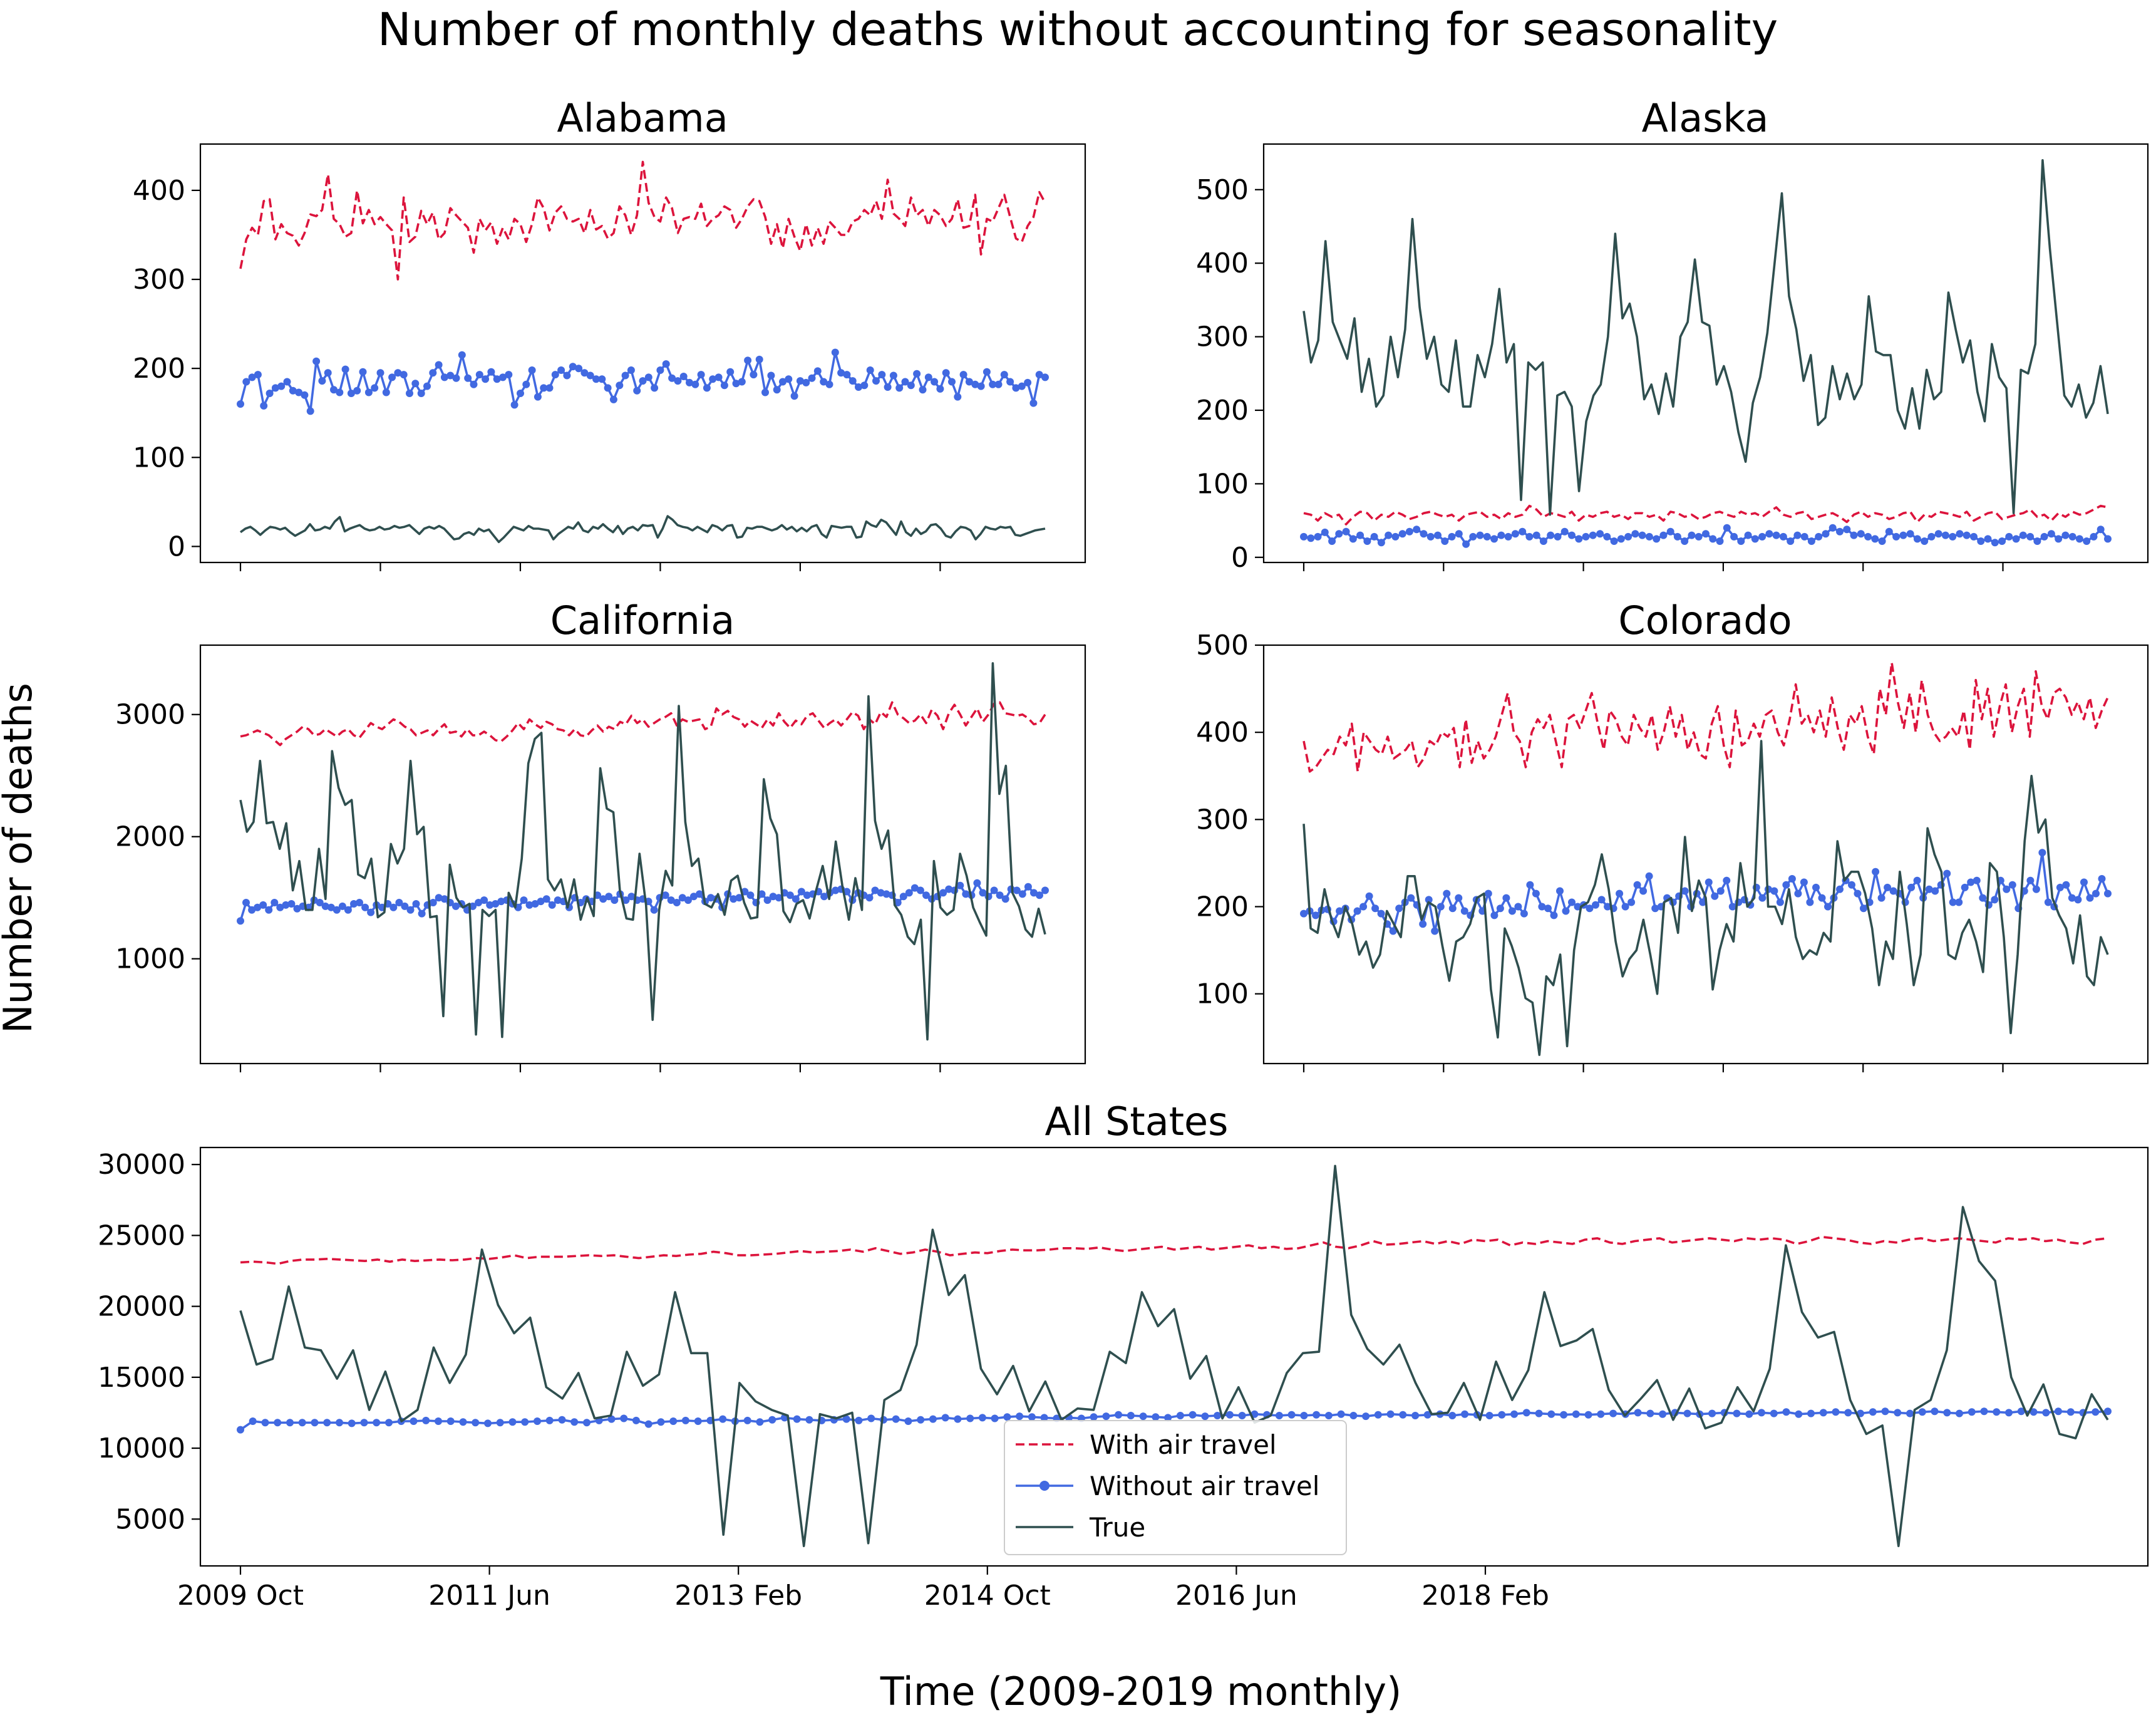 Image resolution: width=2156 pixels, height=1725 pixels. What do you see at coordinates (1222, 484) in the screenshot?
I see `y-tick-label: 100` at bounding box center [1222, 484].